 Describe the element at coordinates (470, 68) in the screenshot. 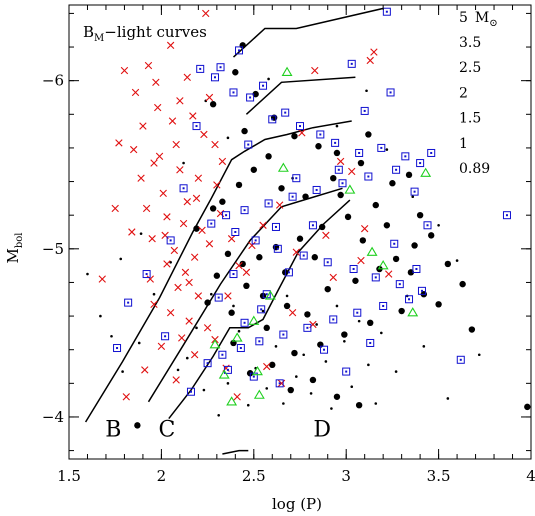

I see `mass-label: 2.5` at that location.